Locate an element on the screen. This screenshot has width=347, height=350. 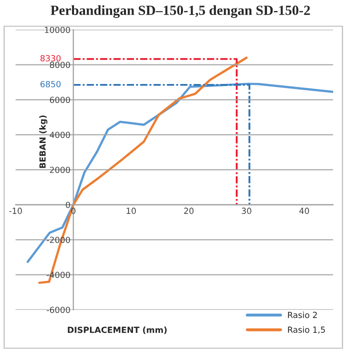
chart-title: Perbandingan SD–150-1,5 dengan SD-150-2 is located at coordinates (180, 11).